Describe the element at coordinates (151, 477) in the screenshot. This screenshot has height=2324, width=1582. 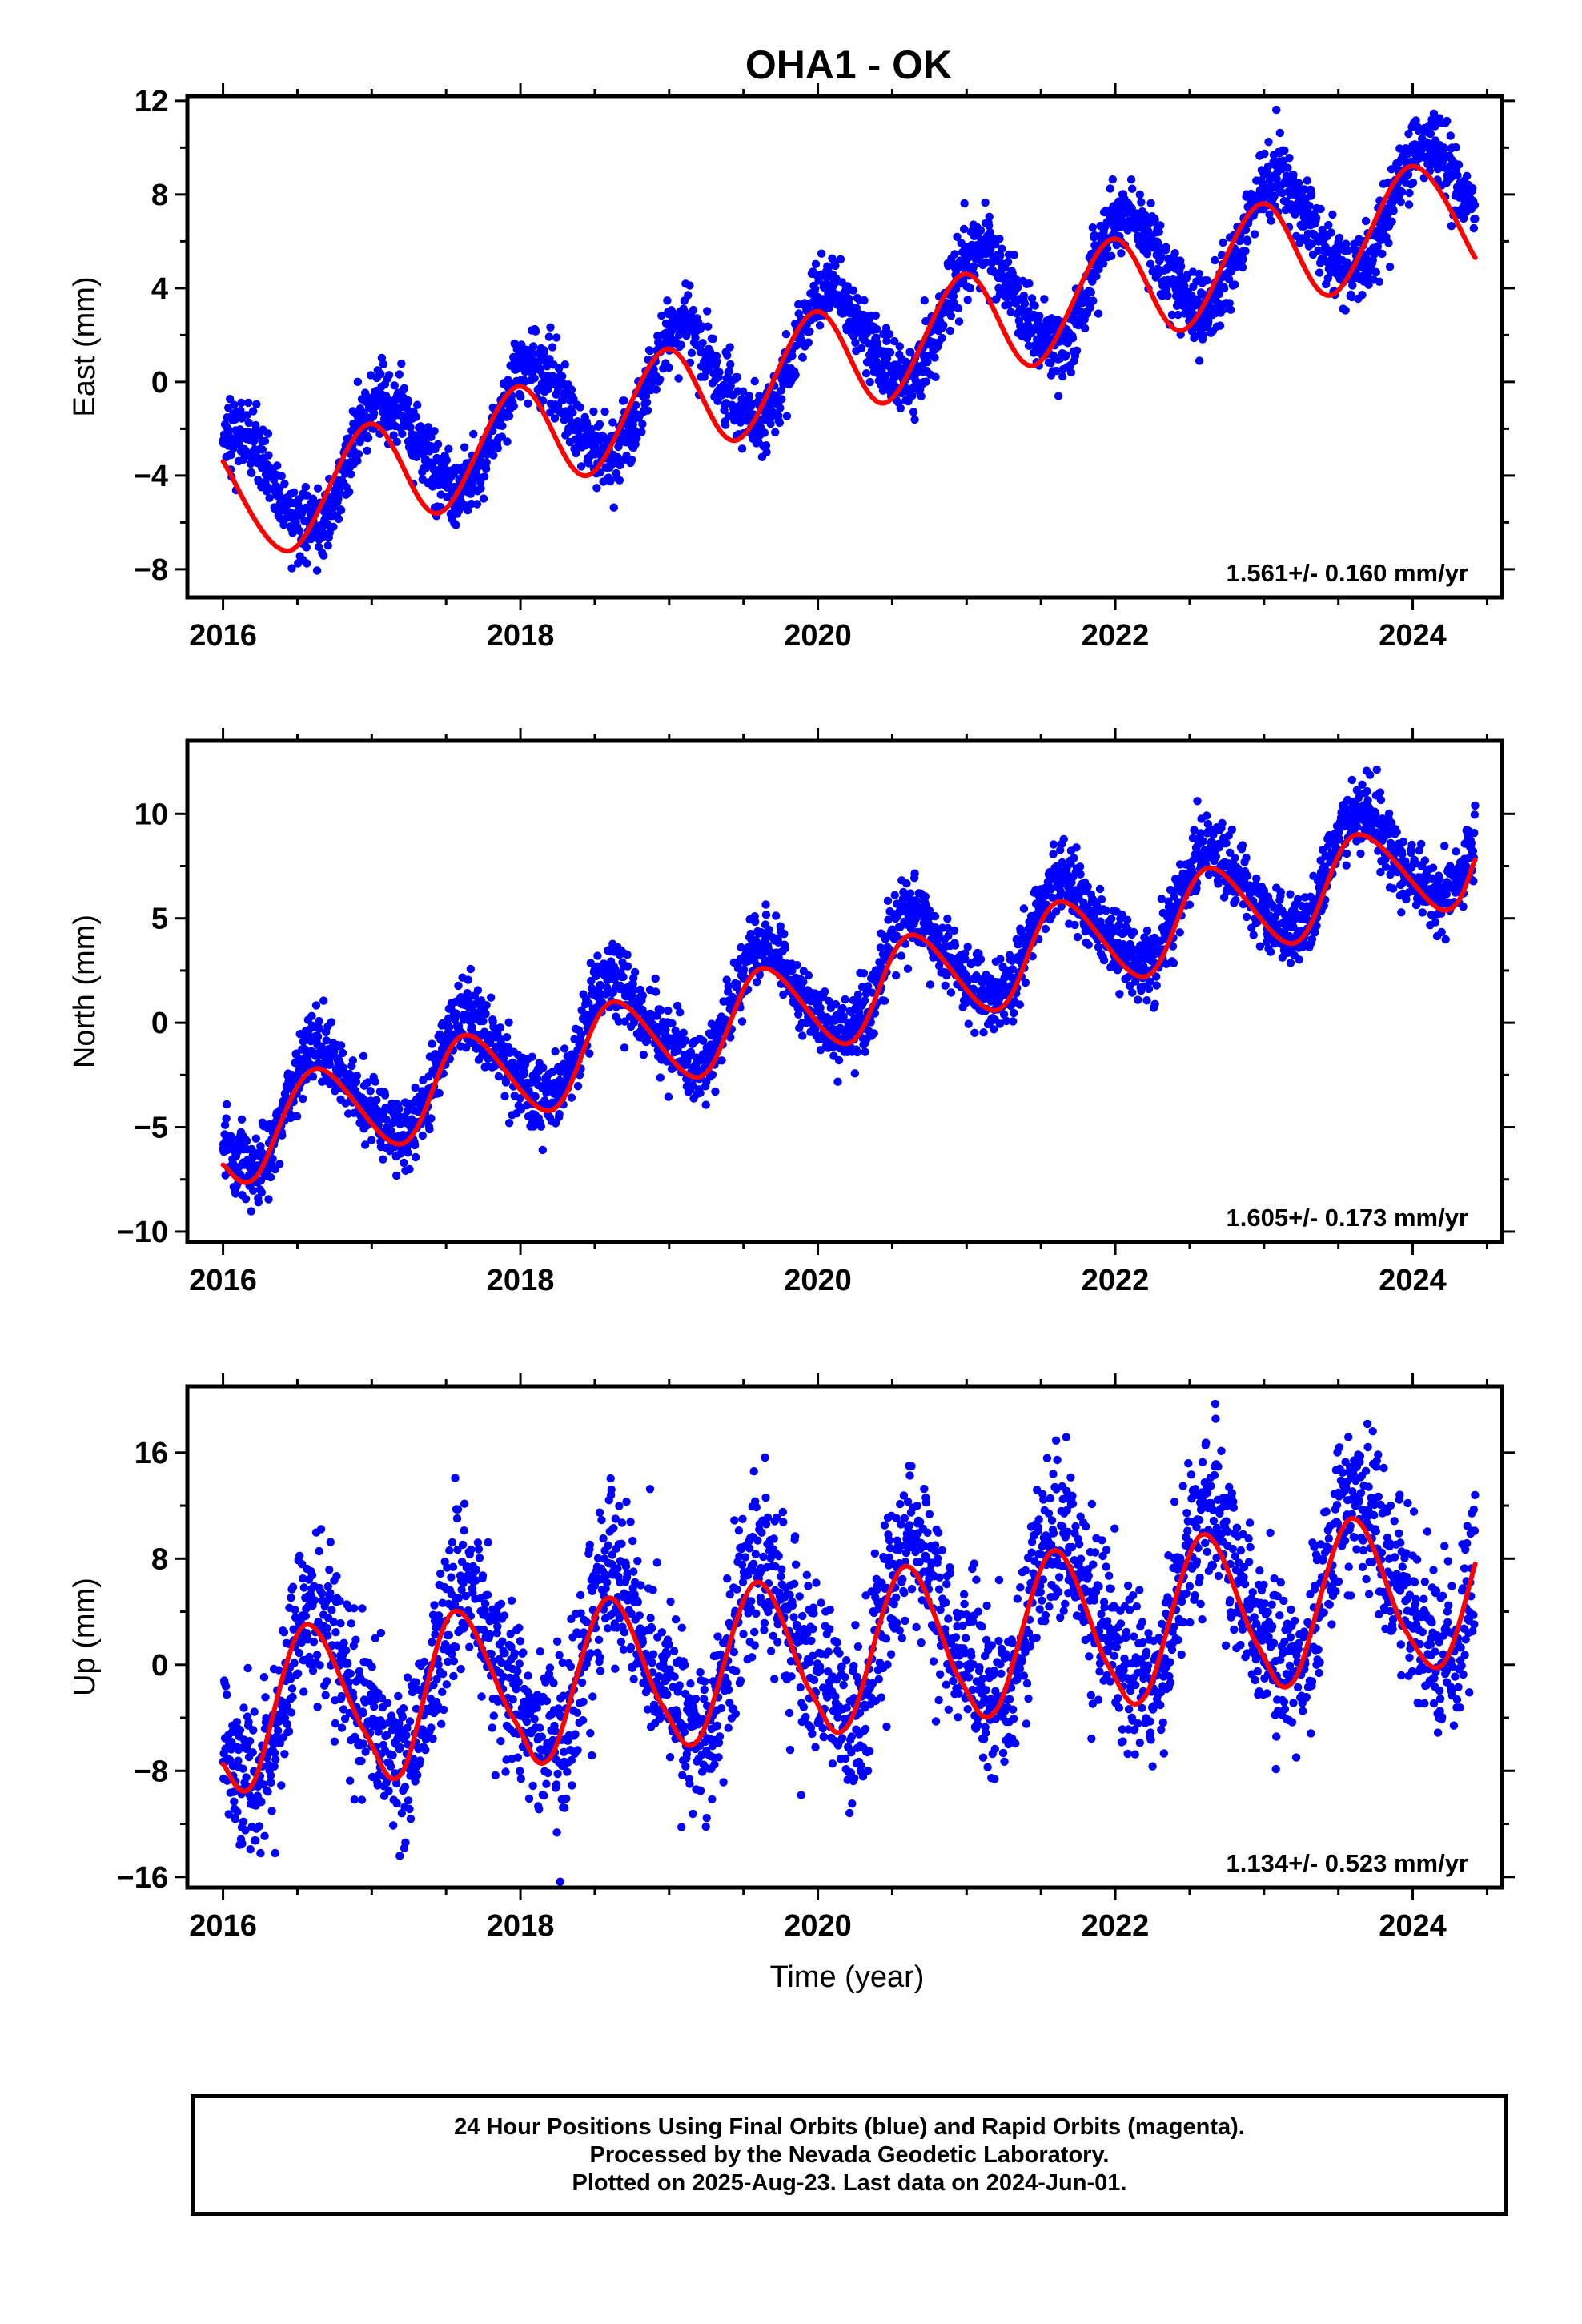
I see `y-tick-label: −4` at that location.